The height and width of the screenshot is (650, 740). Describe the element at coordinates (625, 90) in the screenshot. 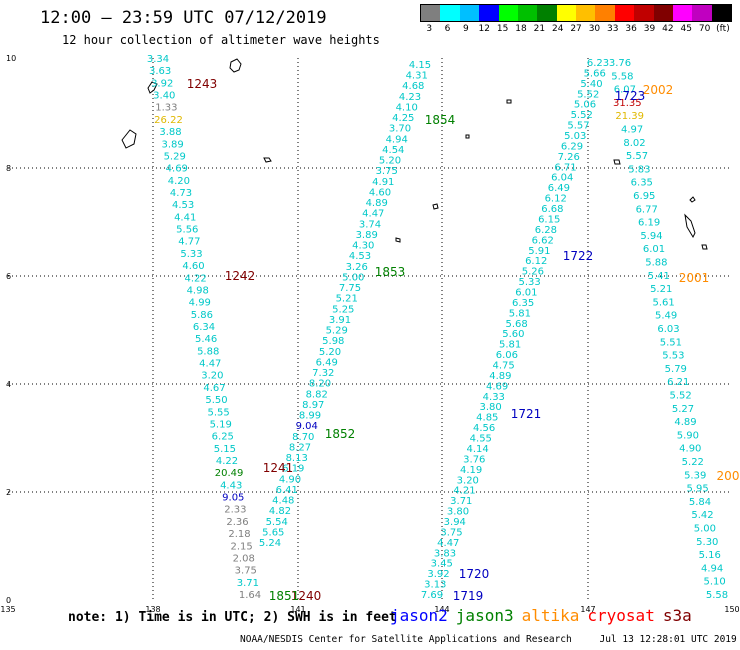

I see `wave-height-value: 6.07` at that location.